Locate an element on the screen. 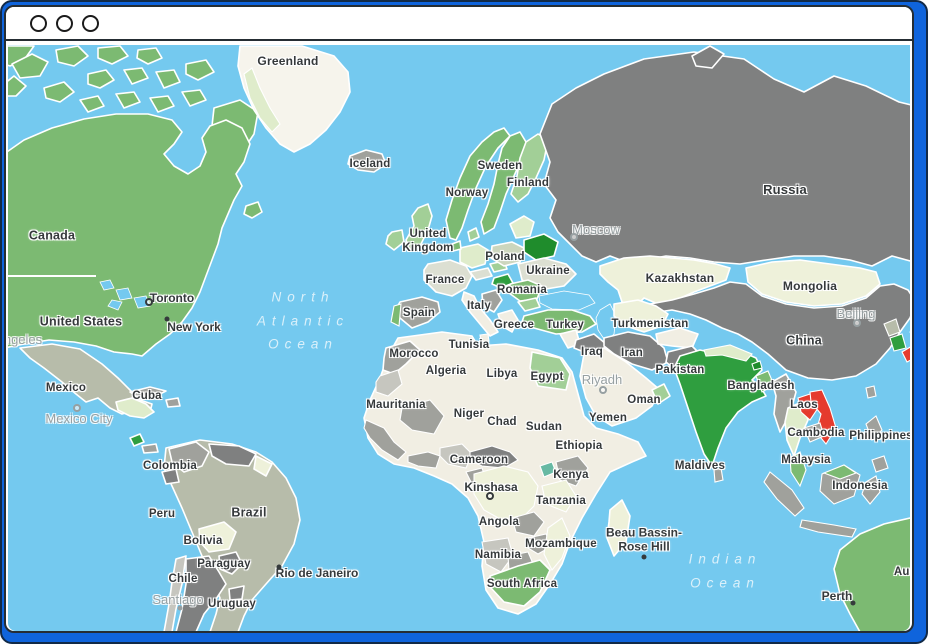 The width and height of the screenshot is (928, 644). country-shape-canada-us is located at coordinates (129, 235).